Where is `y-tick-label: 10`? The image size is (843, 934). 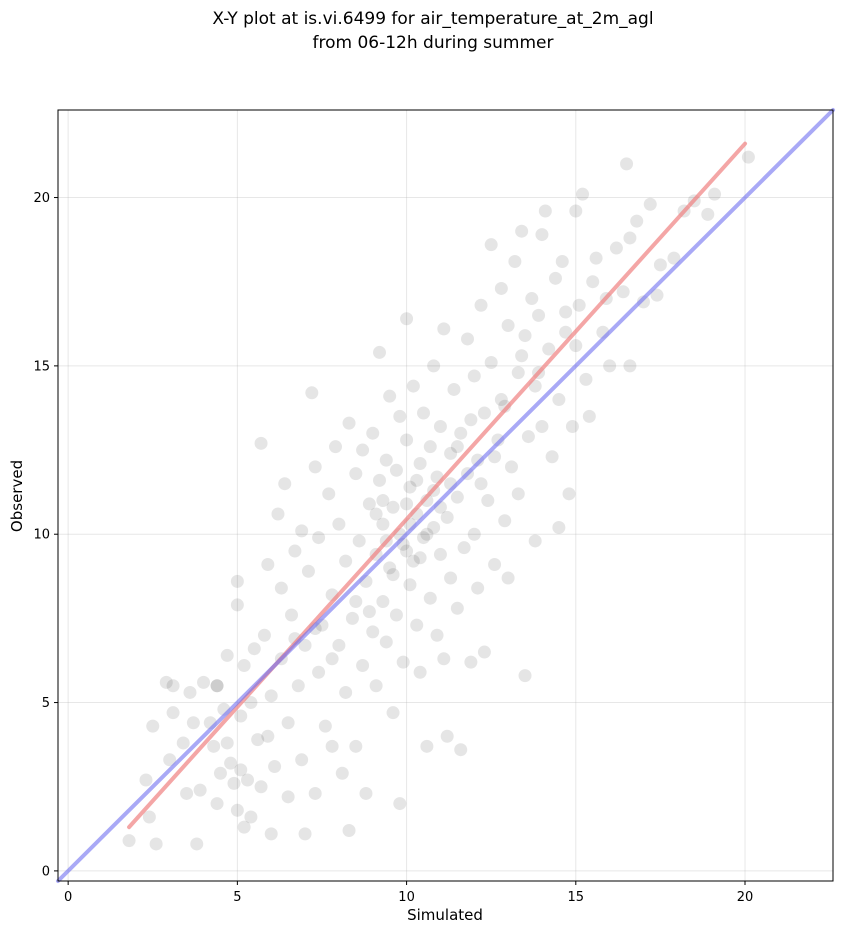 y-tick-label: 10 is located at coordinates (41, 535).